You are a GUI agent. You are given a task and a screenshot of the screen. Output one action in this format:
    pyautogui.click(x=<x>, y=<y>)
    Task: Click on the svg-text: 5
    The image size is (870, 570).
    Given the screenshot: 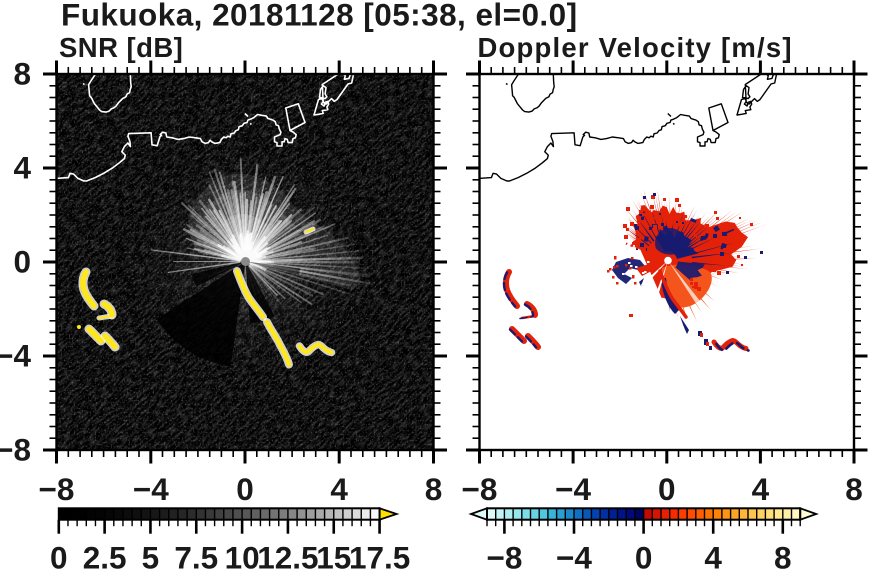 What is the action you would take?
    pyautogui.click(x=151, y=555)
    